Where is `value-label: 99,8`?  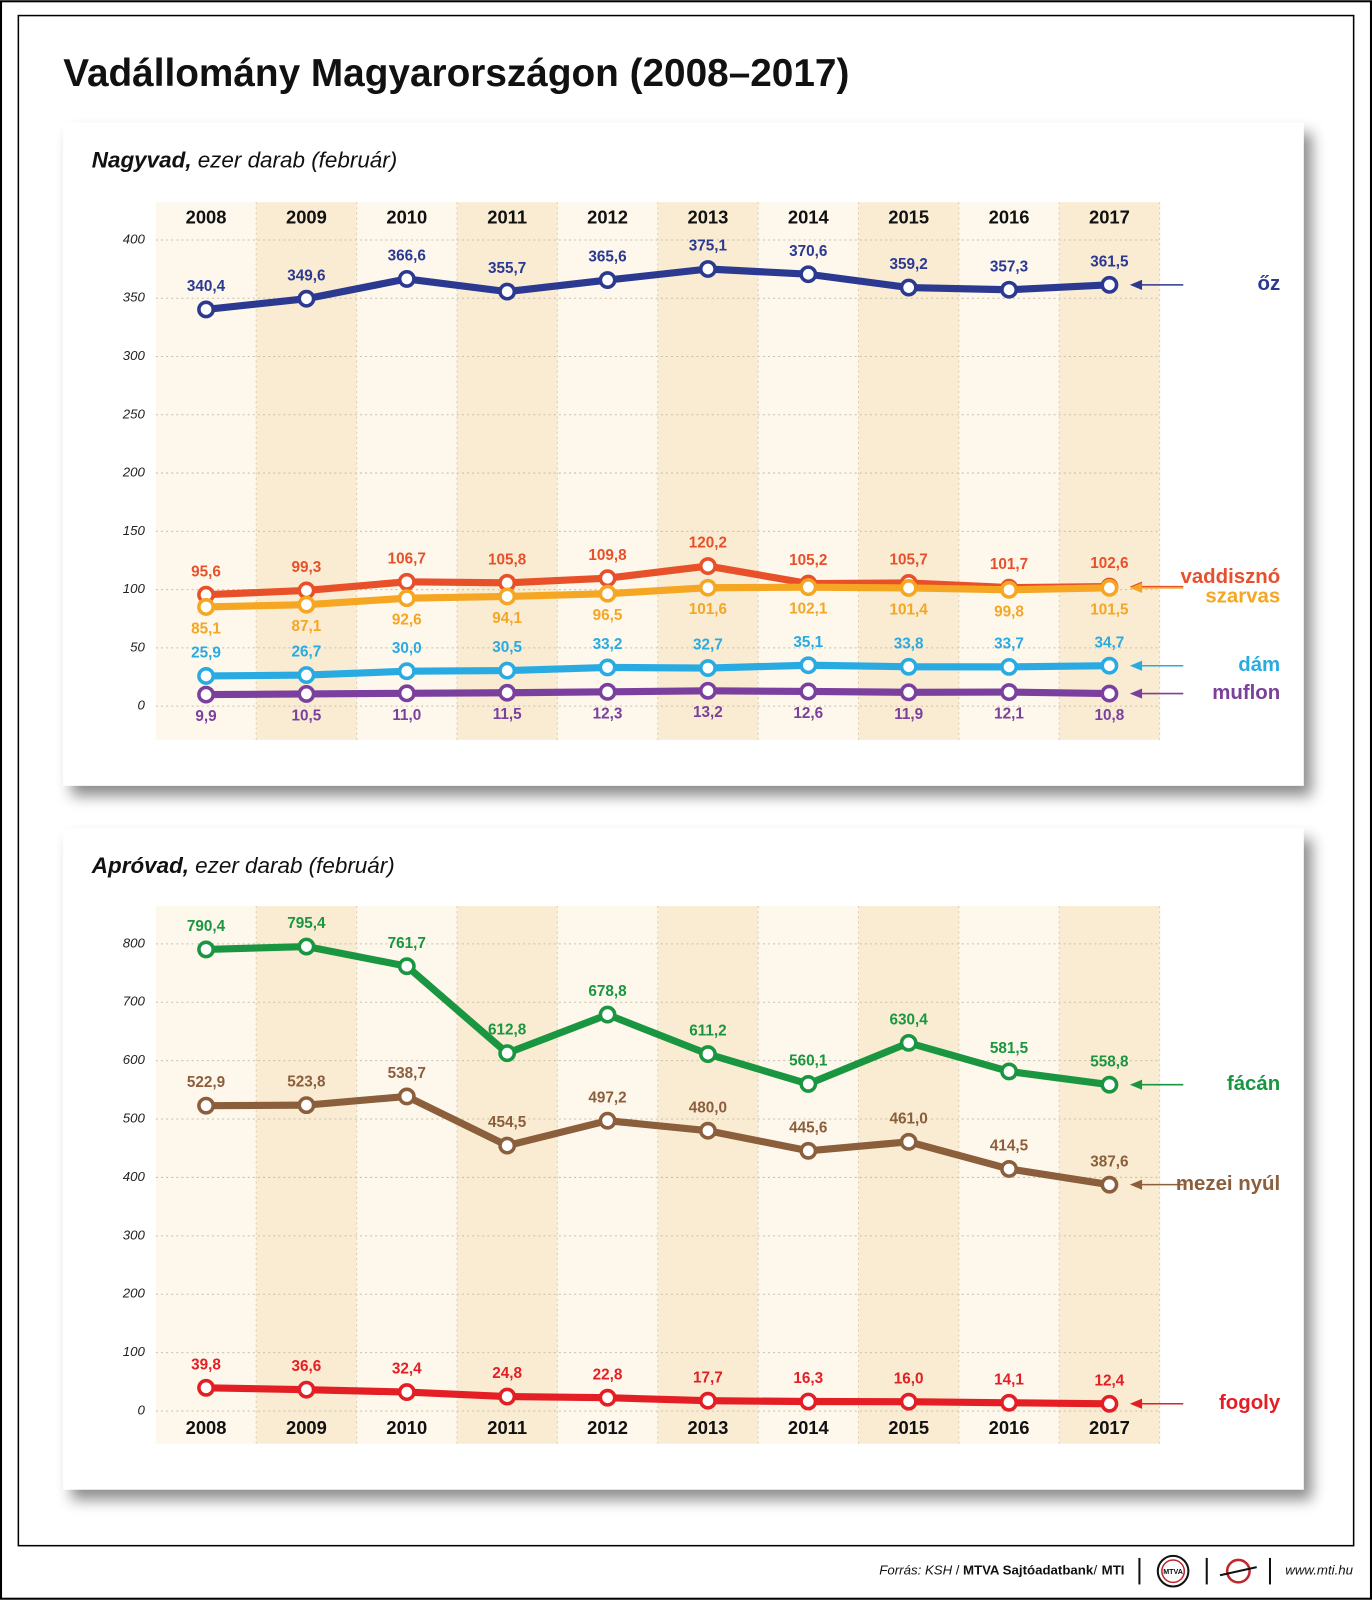 value-label: 99,8 is located at coordinates (1009, 611).